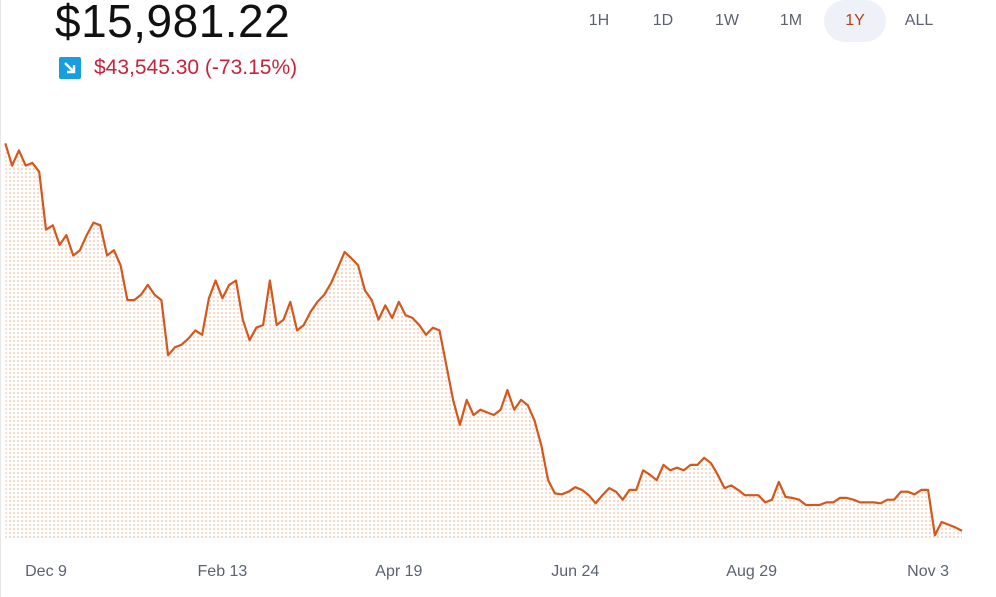 This screenshot has width=996, height=597. Describe the element at coordinates (46, 571) in the screenshot. I see `x-tick-label: Dec 9` at that location.